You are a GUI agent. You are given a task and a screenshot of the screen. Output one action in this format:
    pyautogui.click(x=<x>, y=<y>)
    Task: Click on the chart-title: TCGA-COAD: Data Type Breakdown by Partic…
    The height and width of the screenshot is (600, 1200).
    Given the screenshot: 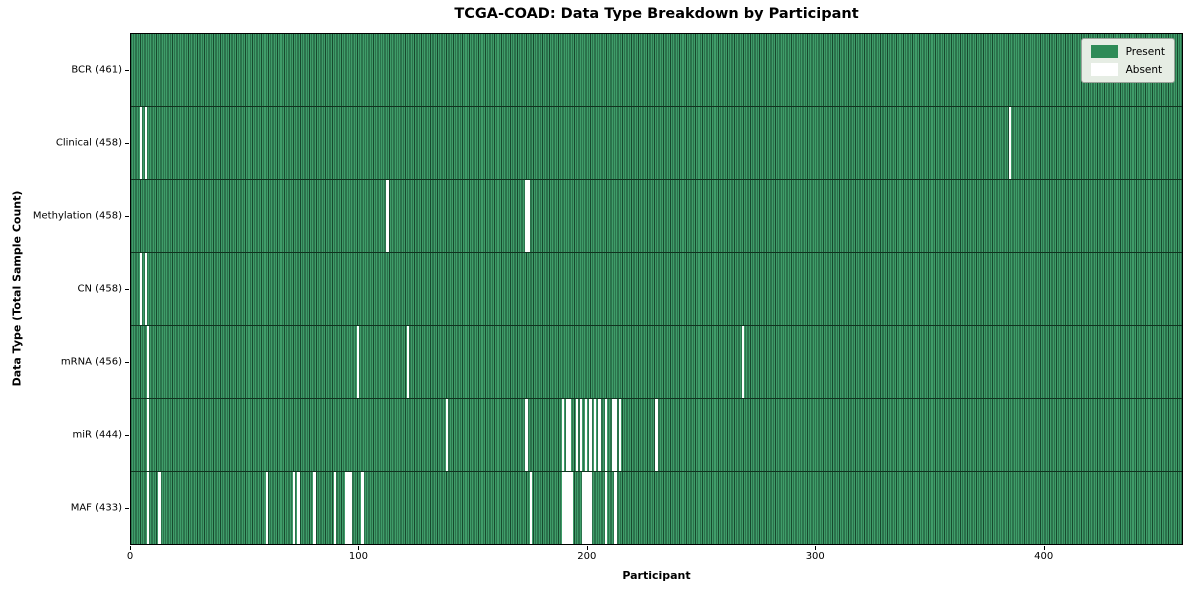 What is the action you would take?
    pyautogui.click(x=656, y=14)
    